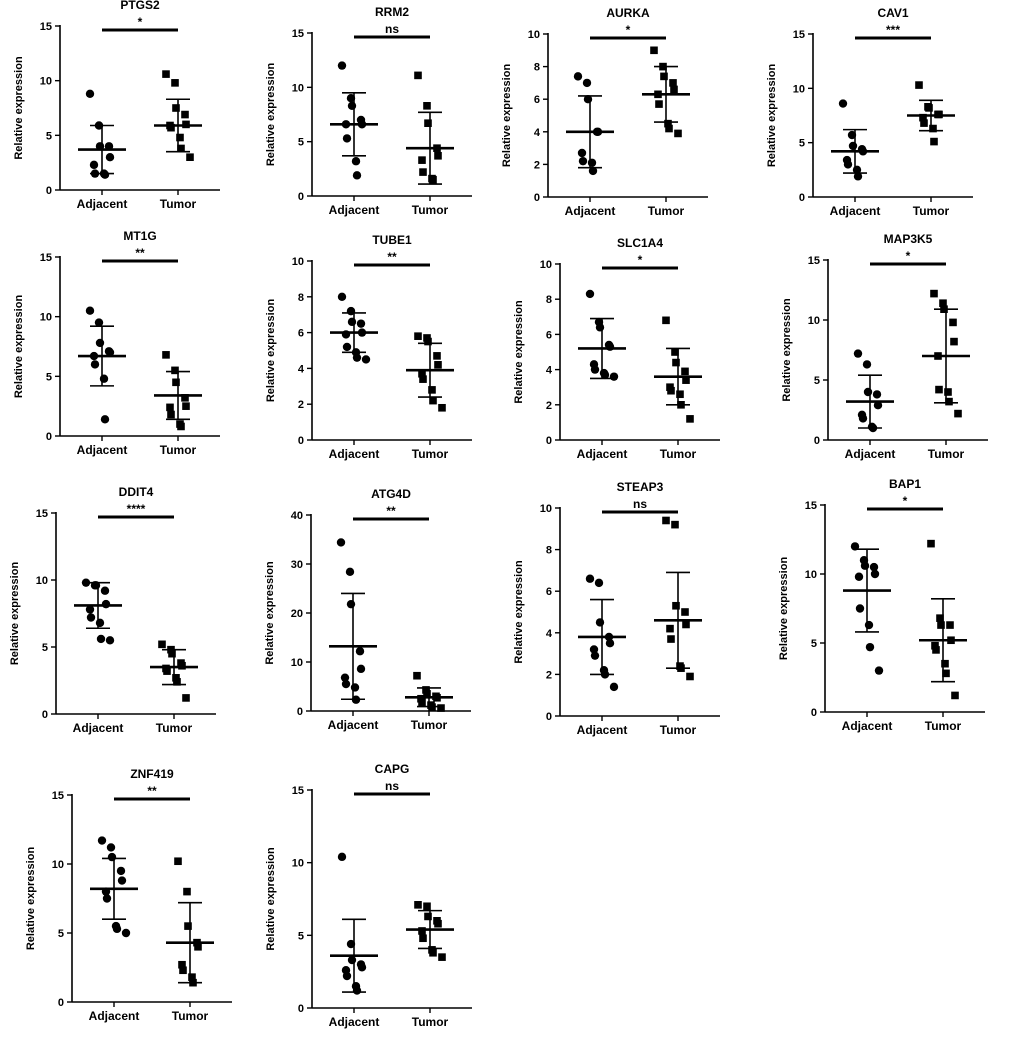 The image size is (1020, 1037). What do you see at coordinates (392, 769) in the screenshot?
I see `chart-title: CAPG` at bounding box center [392, 769].